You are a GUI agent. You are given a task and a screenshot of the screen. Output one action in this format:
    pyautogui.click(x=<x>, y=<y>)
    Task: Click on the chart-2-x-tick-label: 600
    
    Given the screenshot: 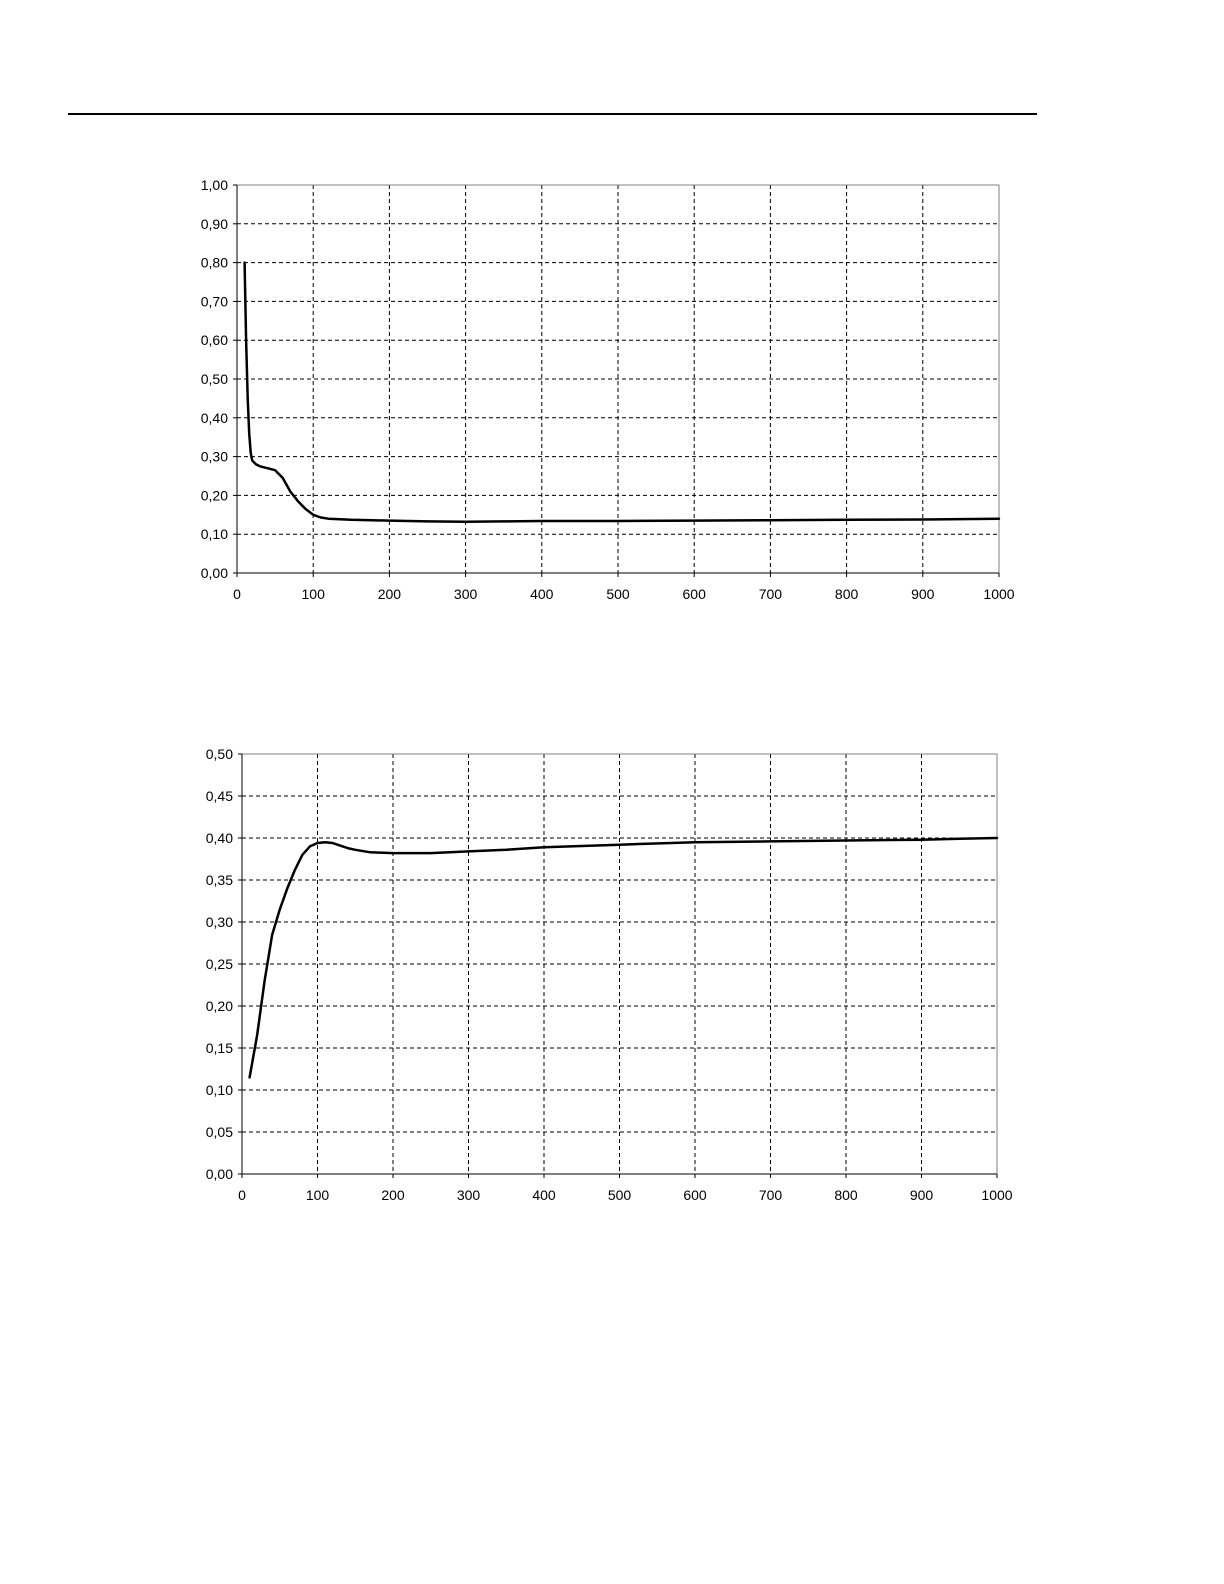 What is the action you would take?
    pyautogui.click(x=695, y=1195)
    